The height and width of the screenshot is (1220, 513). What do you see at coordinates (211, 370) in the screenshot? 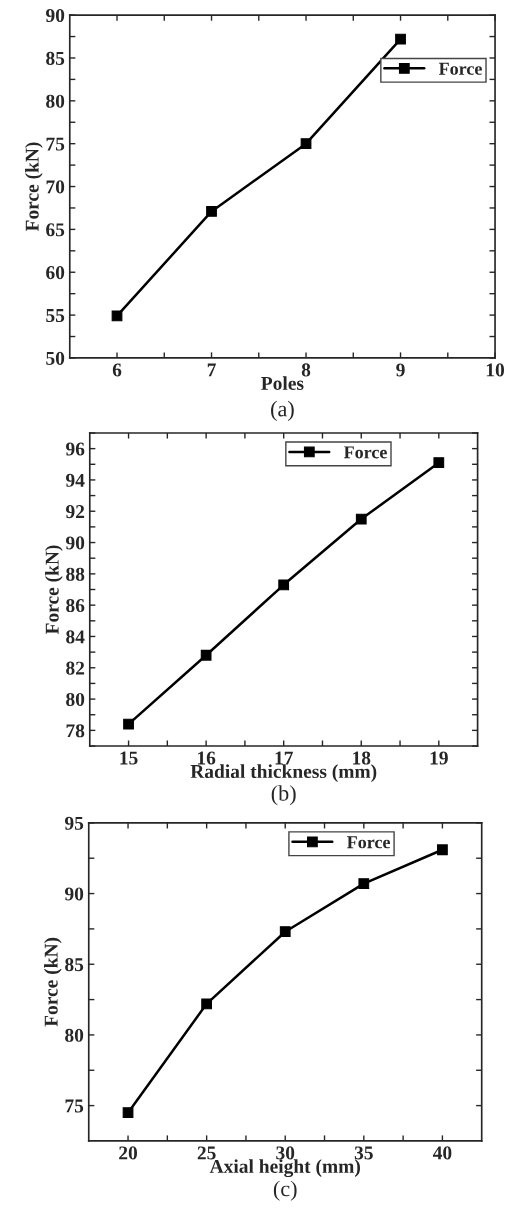
I see `x-tick-label: 7` at bounding box center [211, 370].